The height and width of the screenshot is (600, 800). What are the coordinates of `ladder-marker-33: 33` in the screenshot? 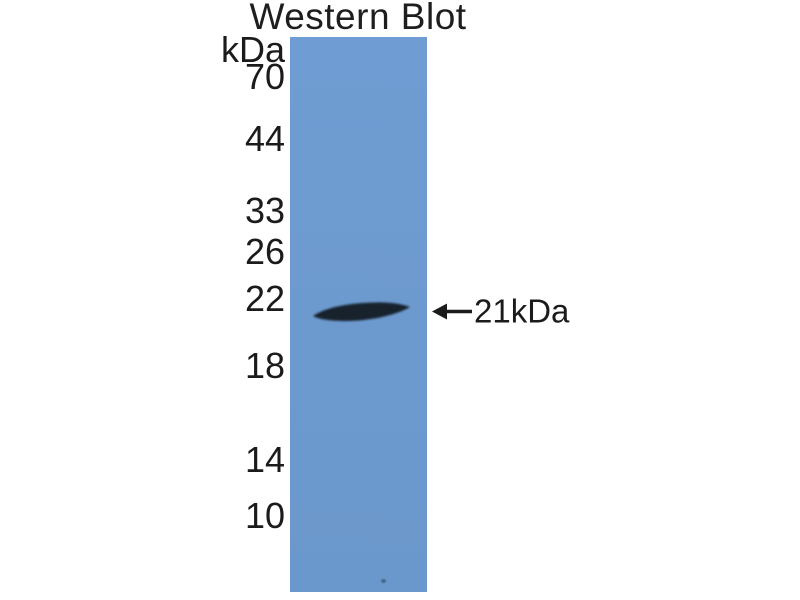 It's located at (264, 210).